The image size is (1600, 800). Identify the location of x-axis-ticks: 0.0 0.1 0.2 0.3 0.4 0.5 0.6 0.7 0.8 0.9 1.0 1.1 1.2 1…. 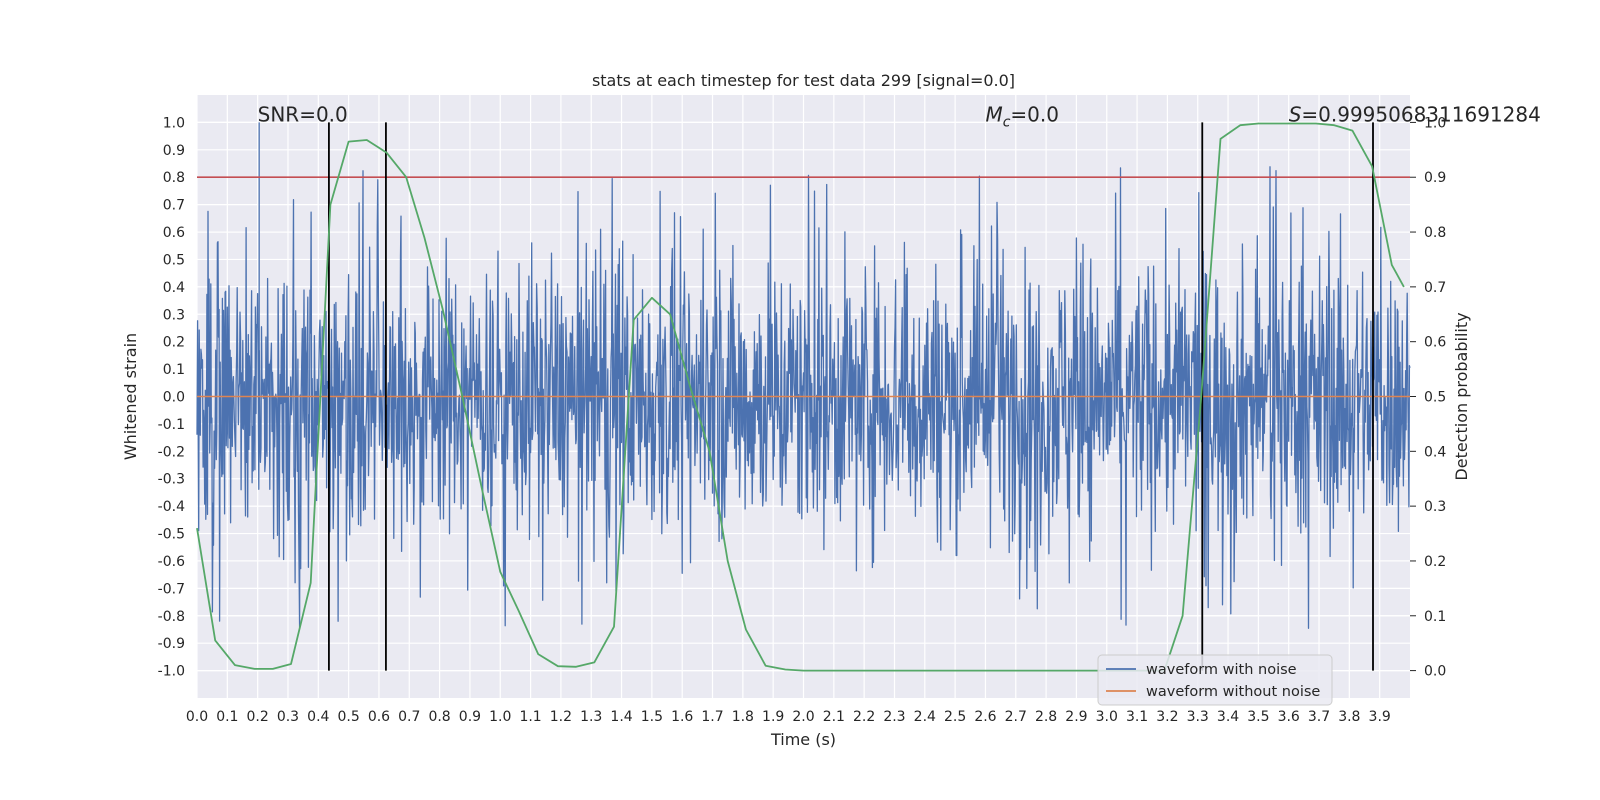
(788, 717).